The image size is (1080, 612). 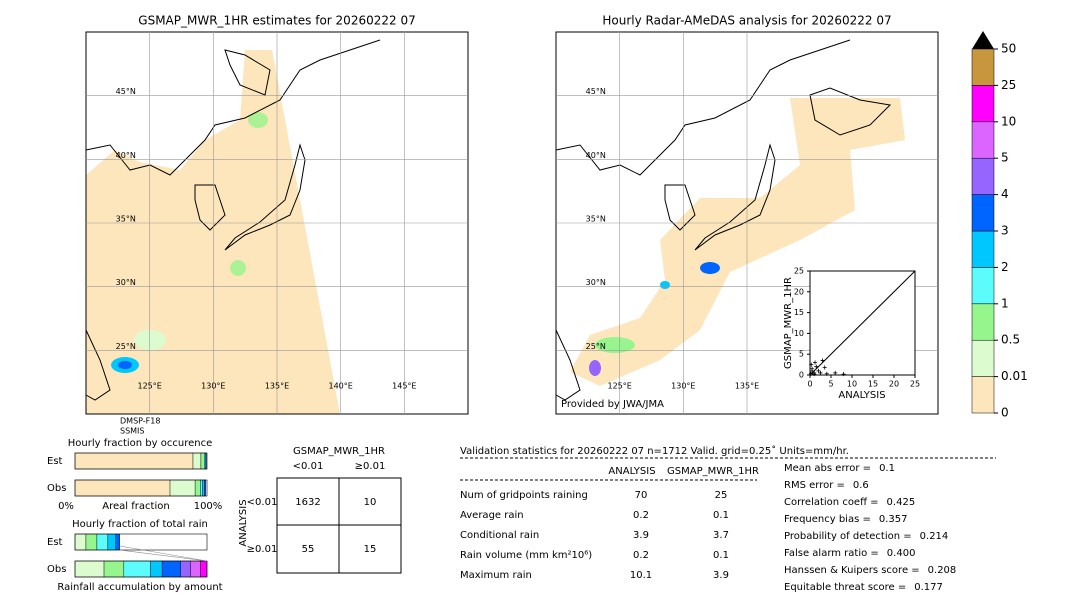 What do you see at coordinates (1005, 267) in the screenshot?
I see `colorbar-label: 2` at bounding box center [1005, 267].